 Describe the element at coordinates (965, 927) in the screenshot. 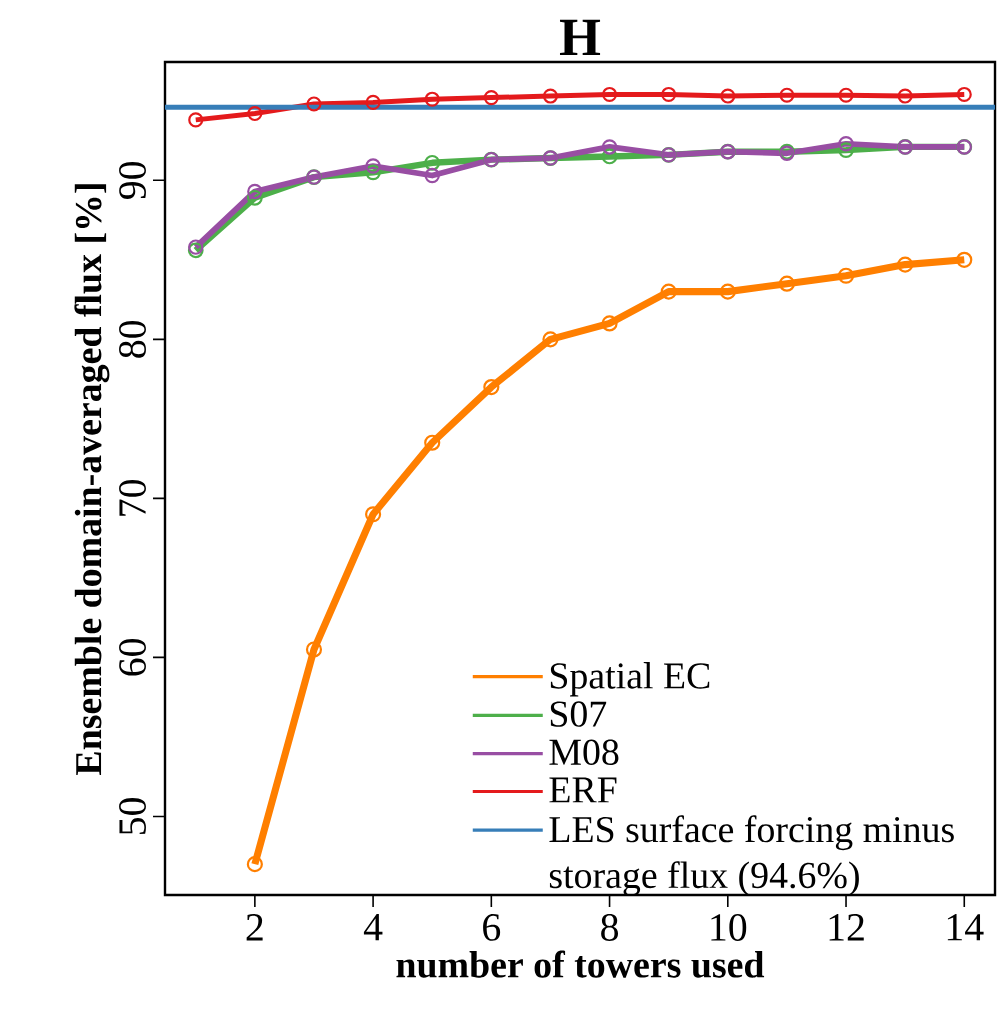

I see `x-tick-label: 14` at that location.